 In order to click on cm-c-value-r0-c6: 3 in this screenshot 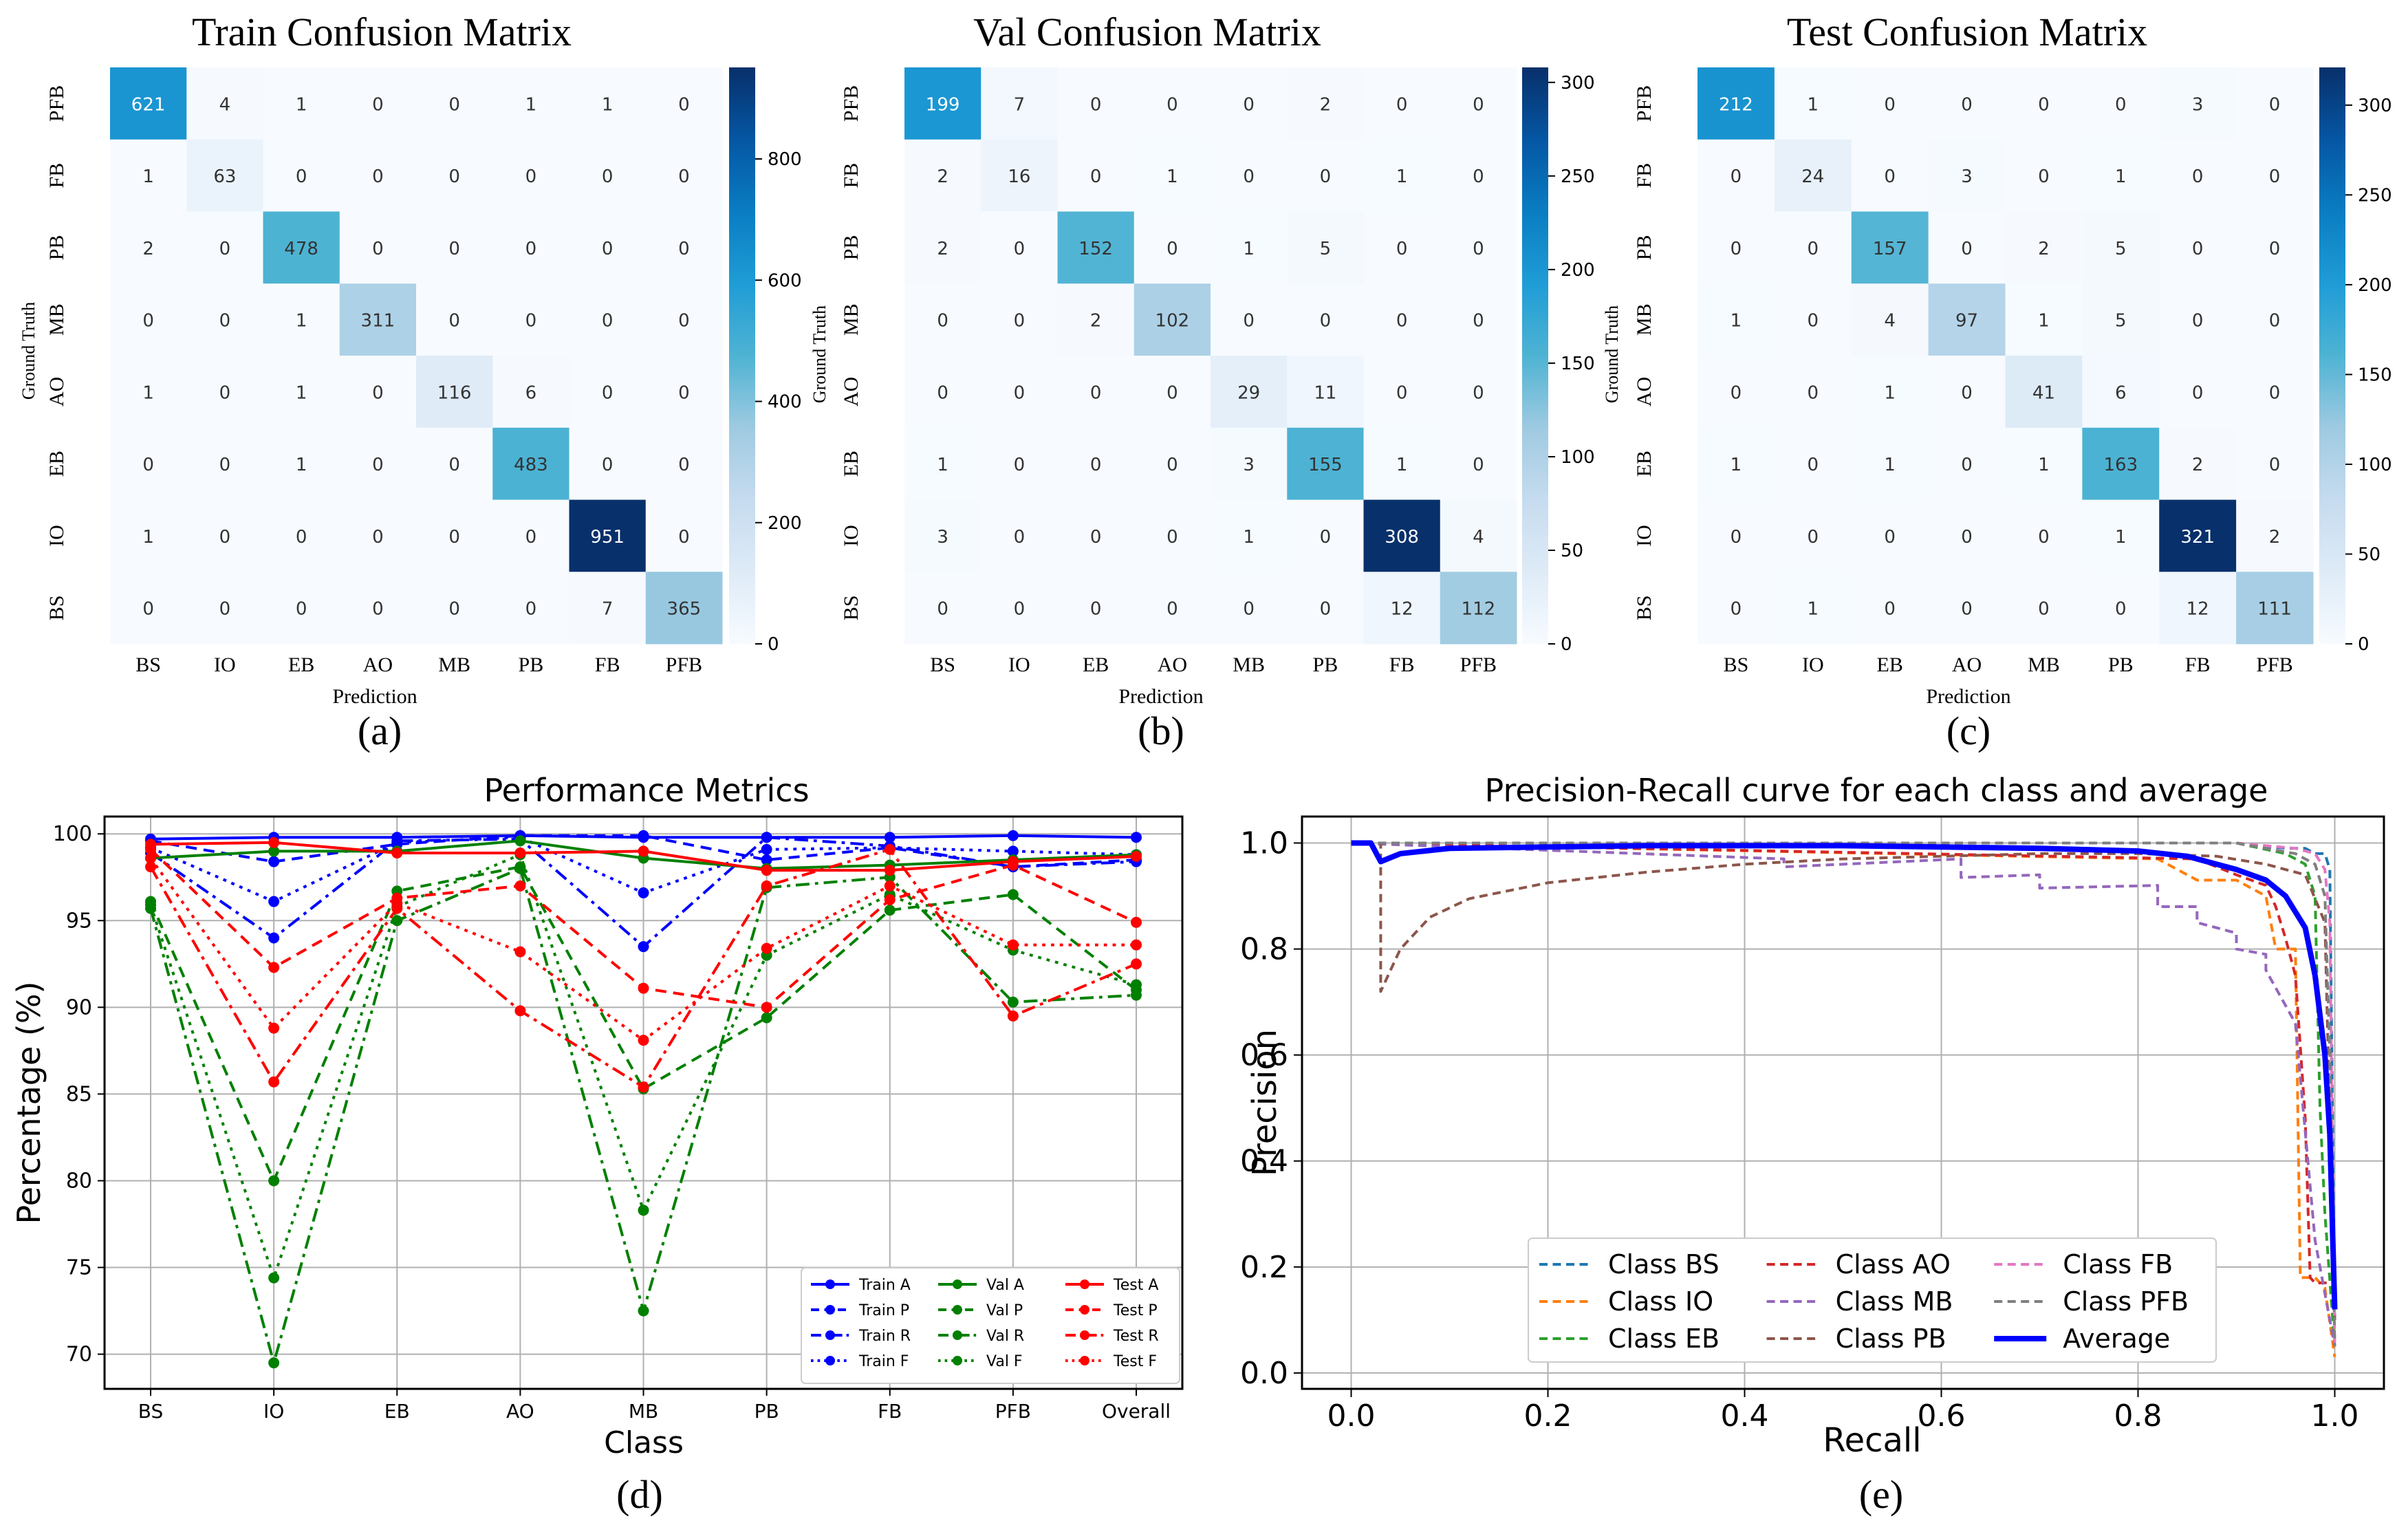, I will do `click(2198, 104)`.